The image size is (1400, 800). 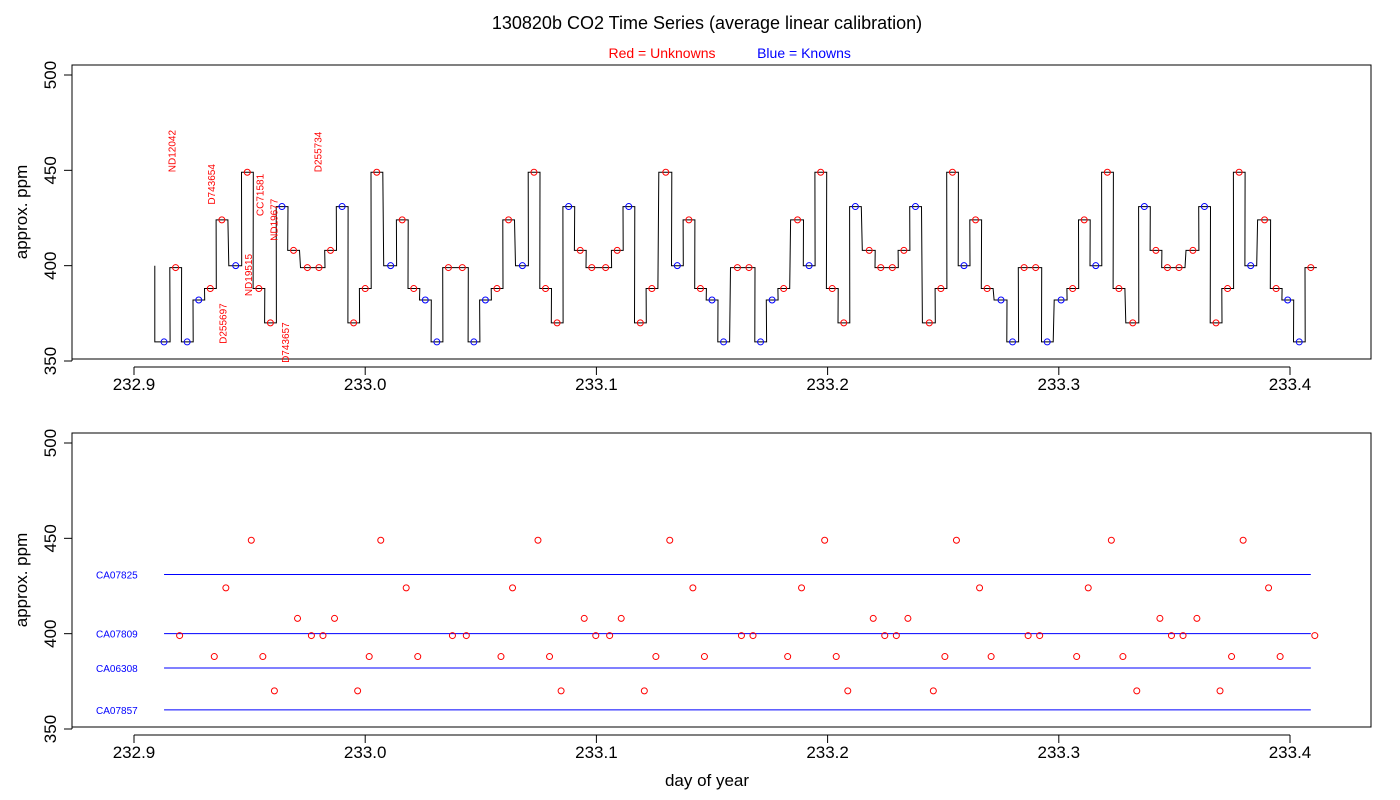 What do you see at coordinates (804, 53) in the screenshot?
I see `legend-knowns: Blue = Knowns` at bounding box center [804, 53].